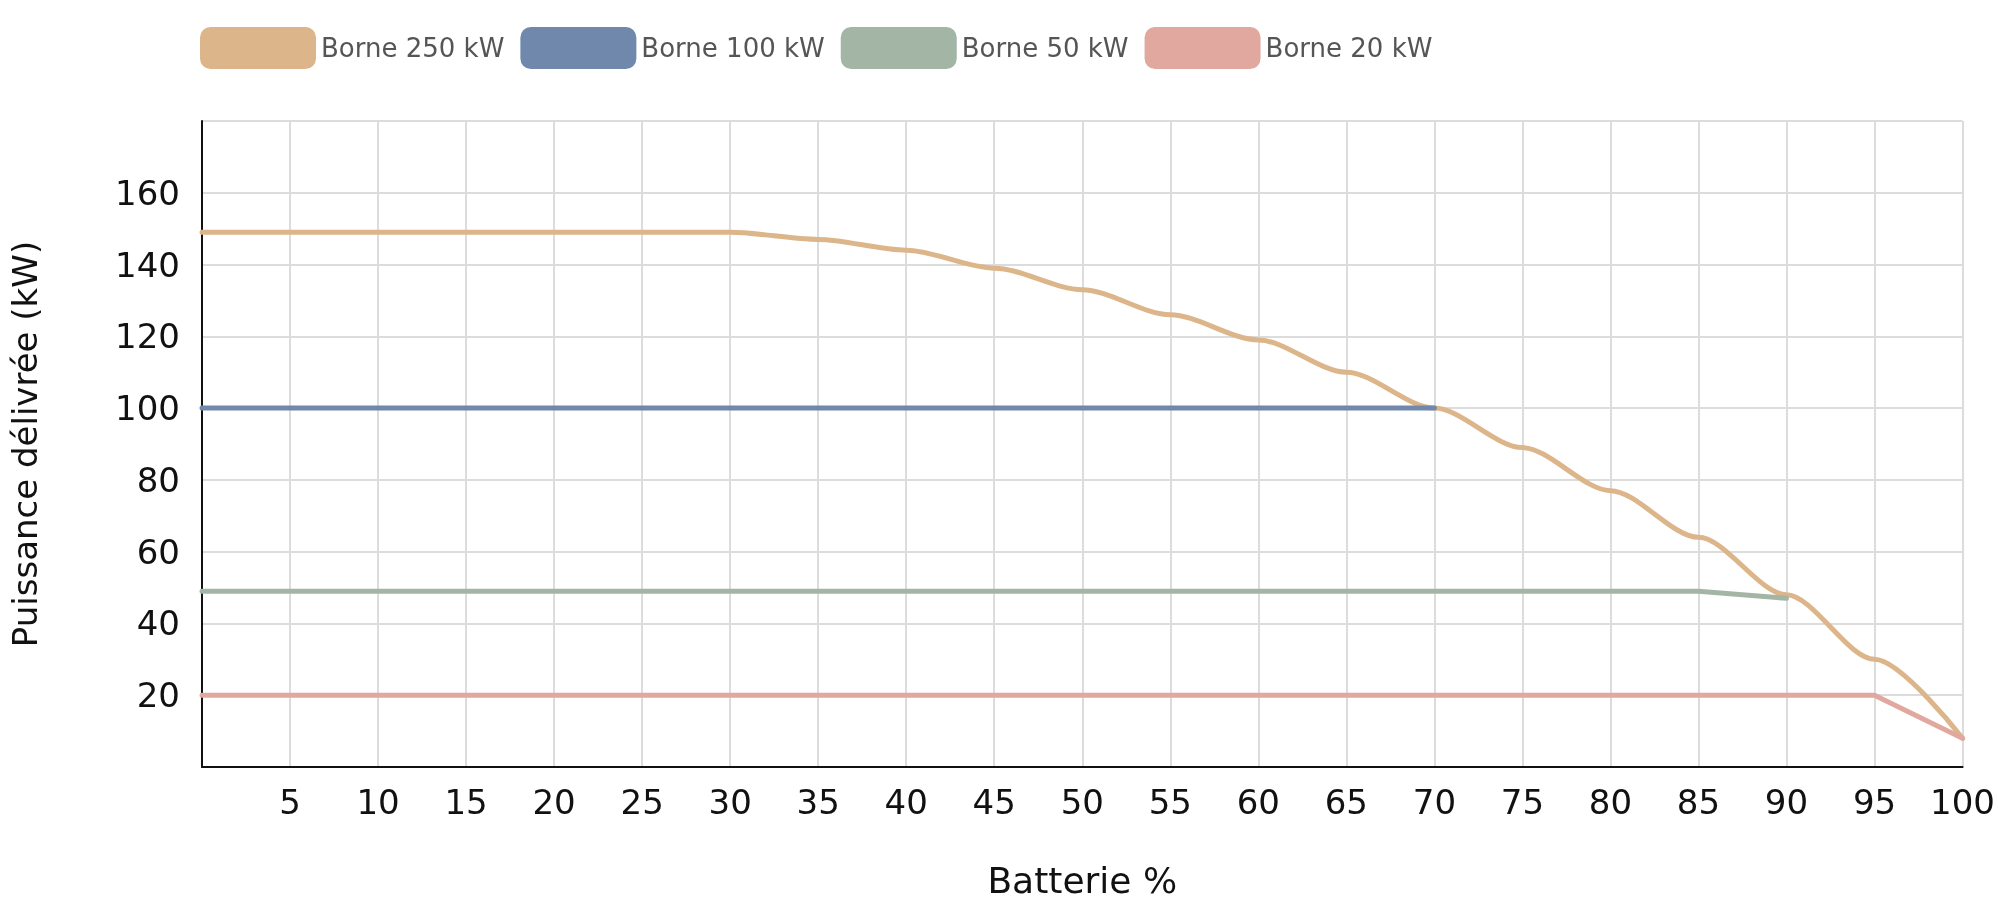 The height and width of the screenshot is (916, 1998). Describe the element at coordinates (1258, 802) in the screenshot. I see `x-tick-label: 60` at that location.